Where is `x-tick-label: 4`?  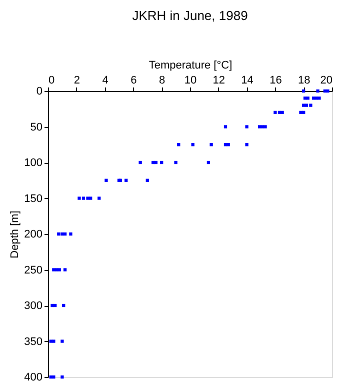
x-tick-label: 4 is located at coordinates (105, 80).